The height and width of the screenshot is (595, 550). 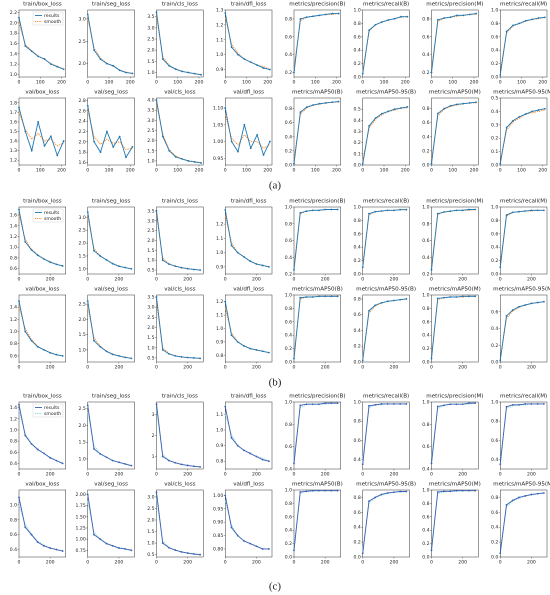 I want to click on y-tick-label: 0.2, so click(x=494, y=261).